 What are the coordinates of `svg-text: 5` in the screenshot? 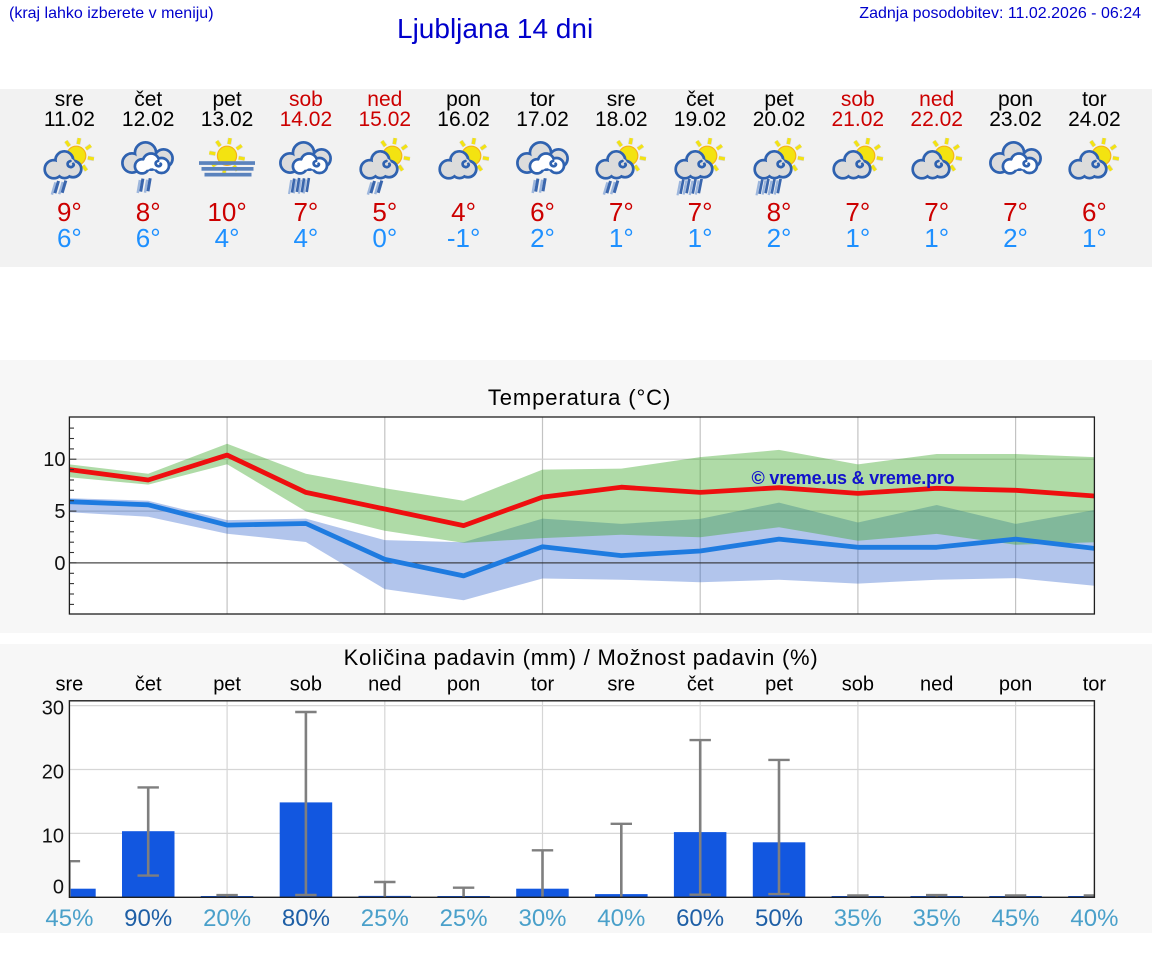 It's located at (59, 512).